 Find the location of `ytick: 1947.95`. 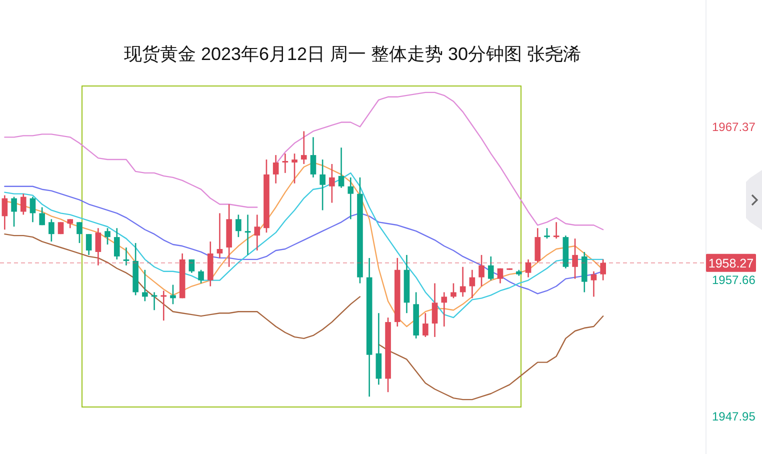

ytick: 1947.95 is located at coordinates (734, 417).